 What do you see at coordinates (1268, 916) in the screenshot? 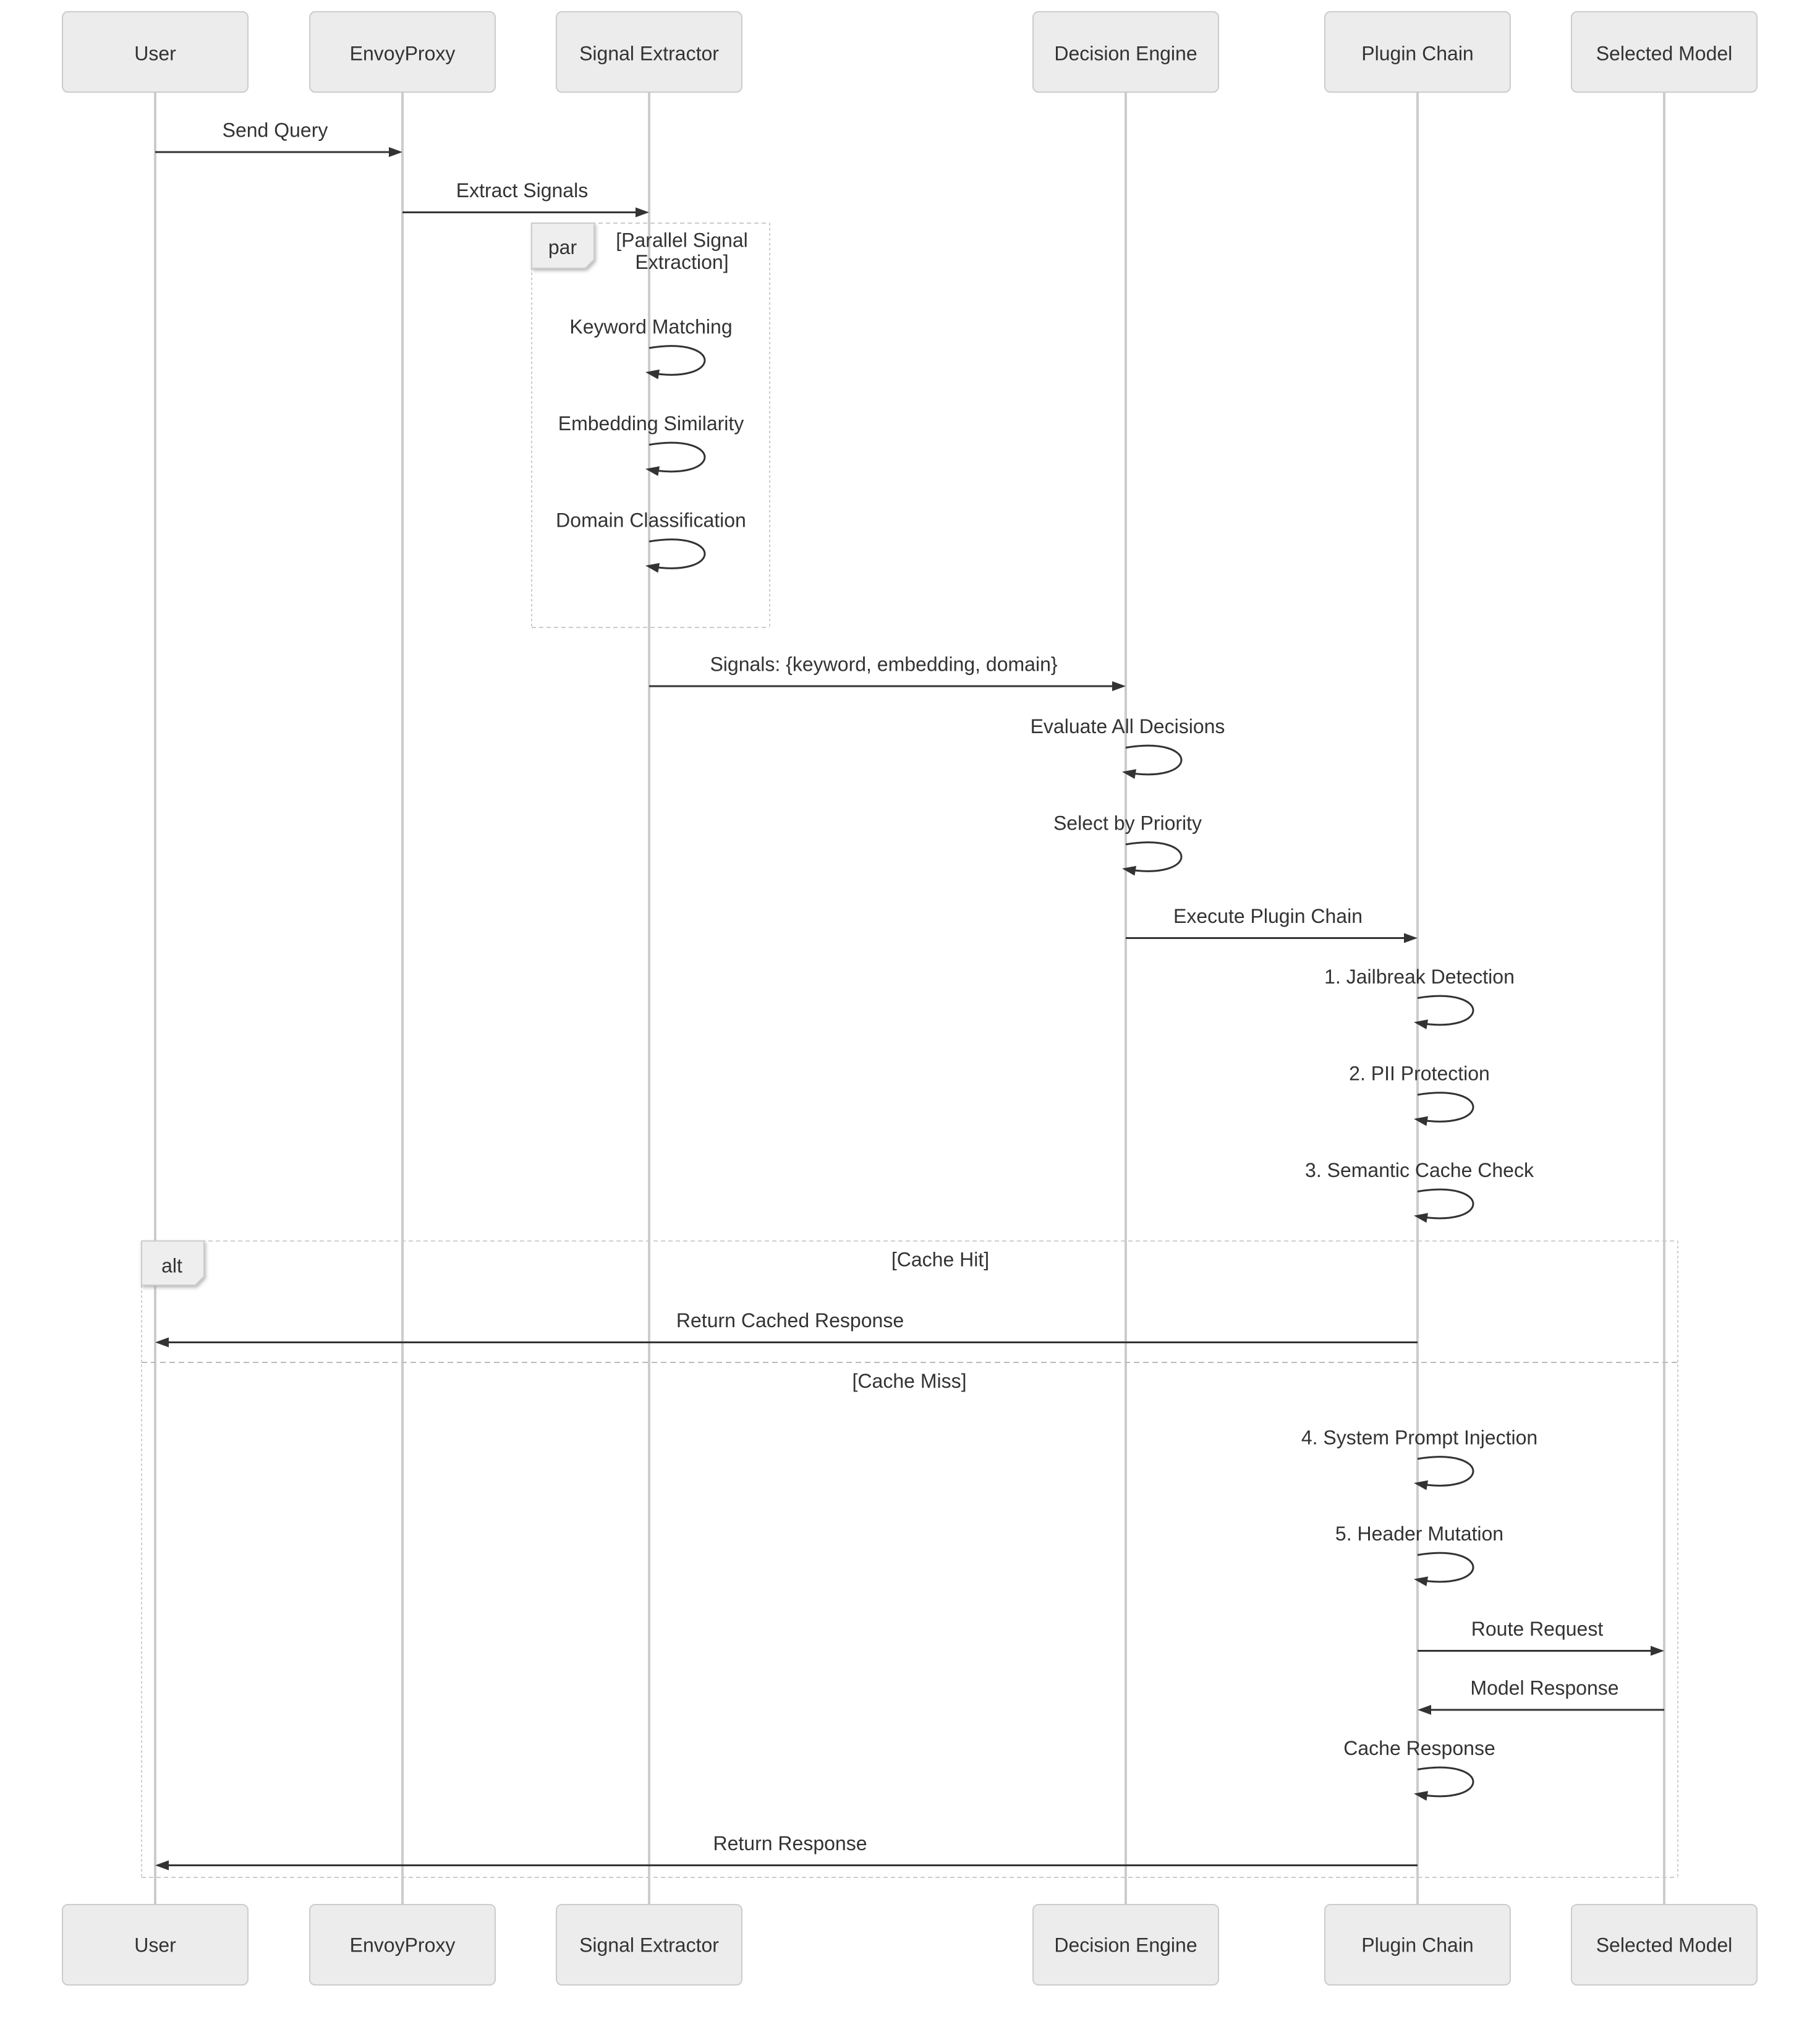
I see `svg-text: Execute Plugin Chain` at bounding box center [1268, 916].